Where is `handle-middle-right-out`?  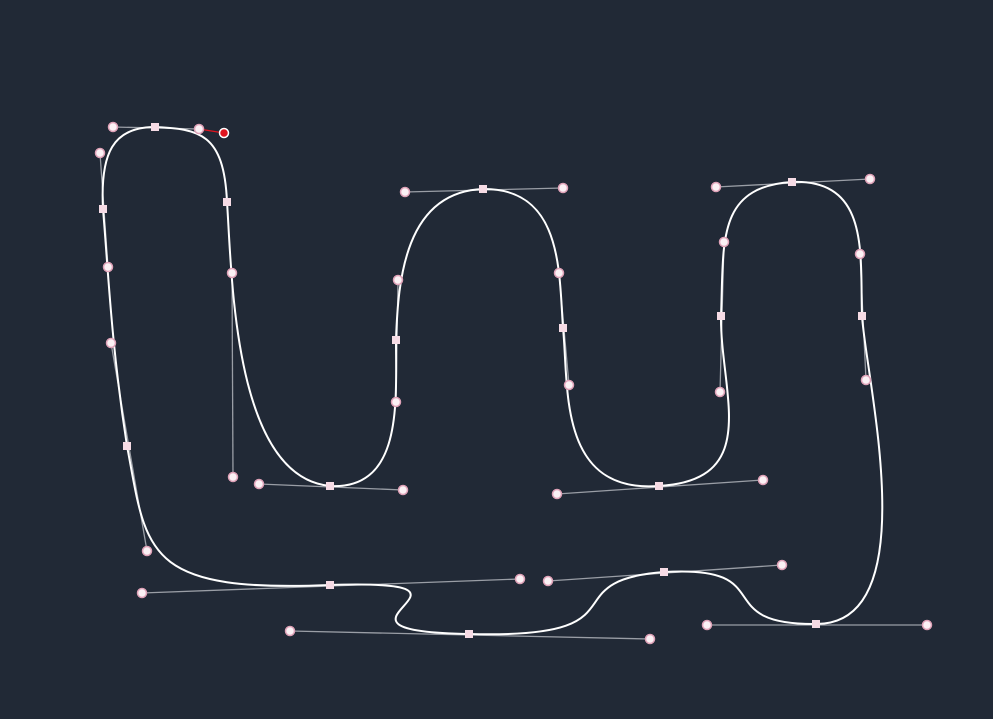
handle-middle-right-out is located at coordinates (569, 385).